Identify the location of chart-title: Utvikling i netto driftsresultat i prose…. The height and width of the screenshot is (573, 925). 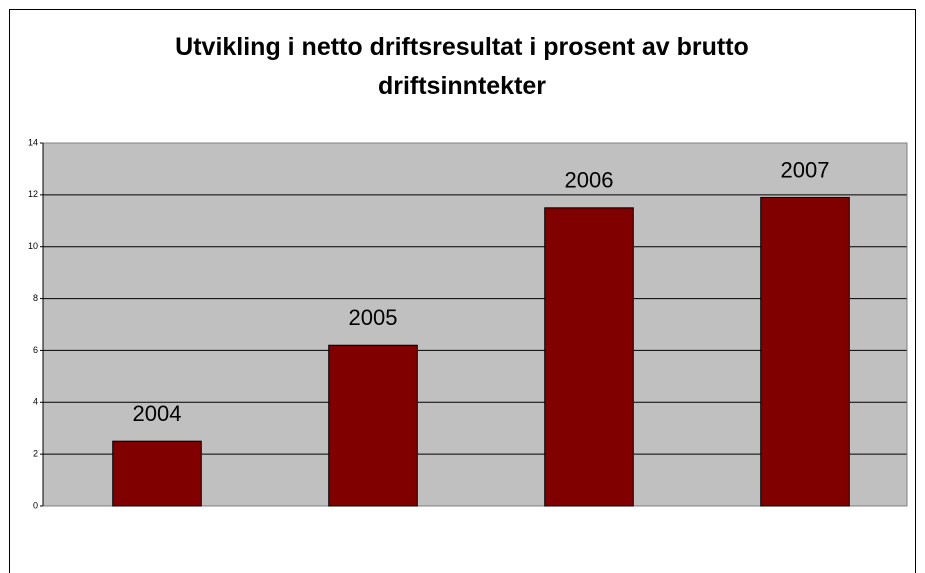
(462, 66).